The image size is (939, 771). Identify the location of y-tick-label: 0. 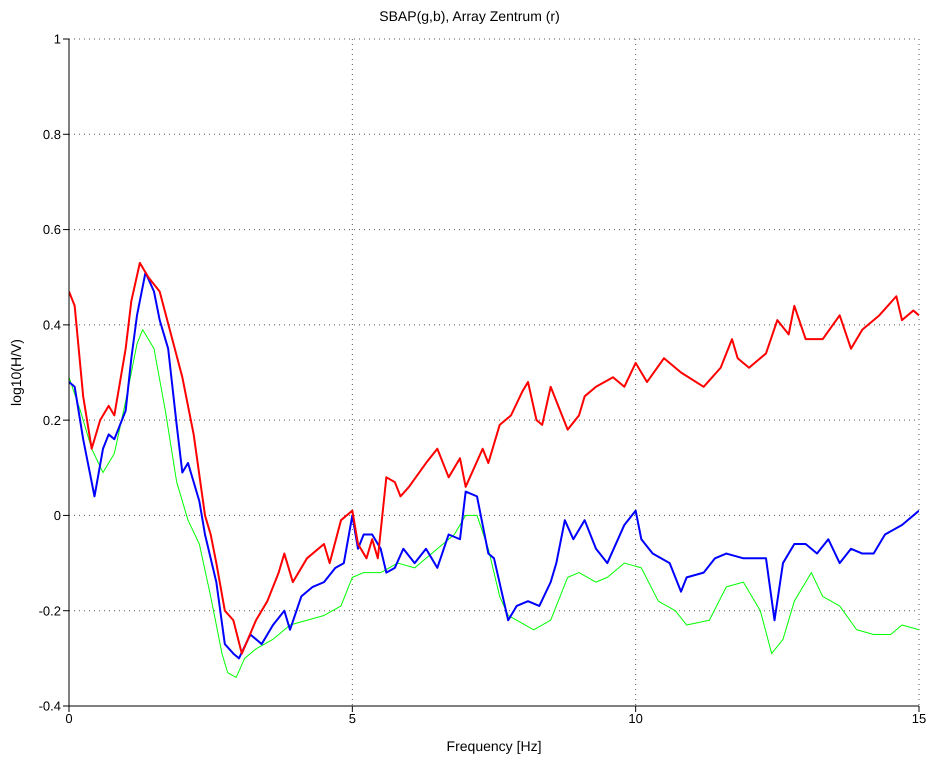
(57, 516).